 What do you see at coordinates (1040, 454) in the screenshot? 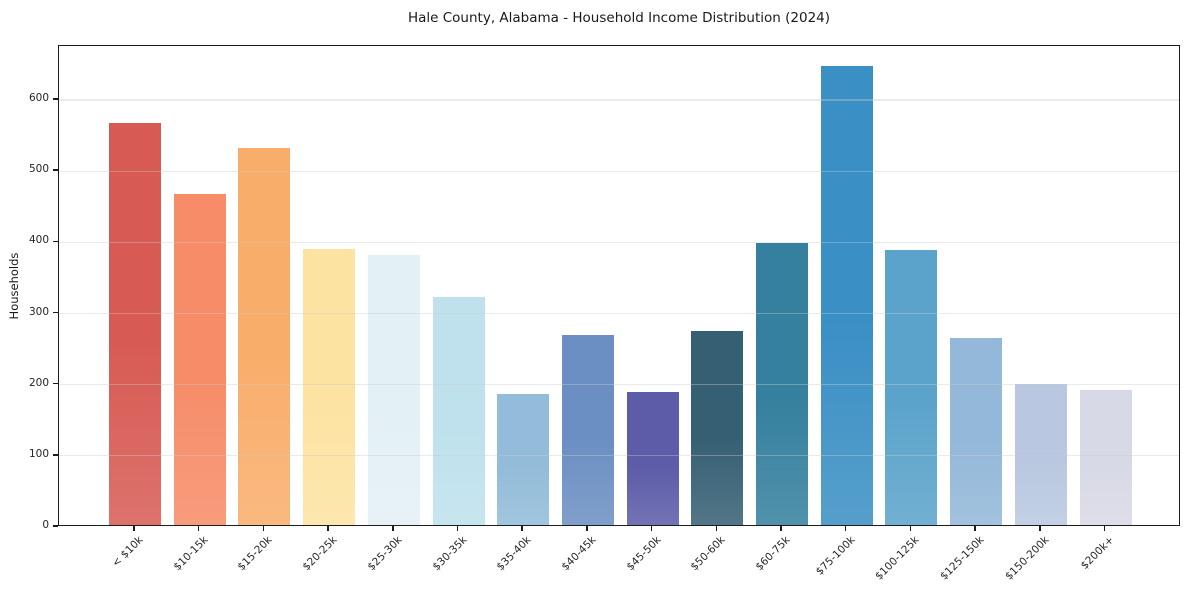
I see `bar-150-200k` at bounding box center [1040, 454].